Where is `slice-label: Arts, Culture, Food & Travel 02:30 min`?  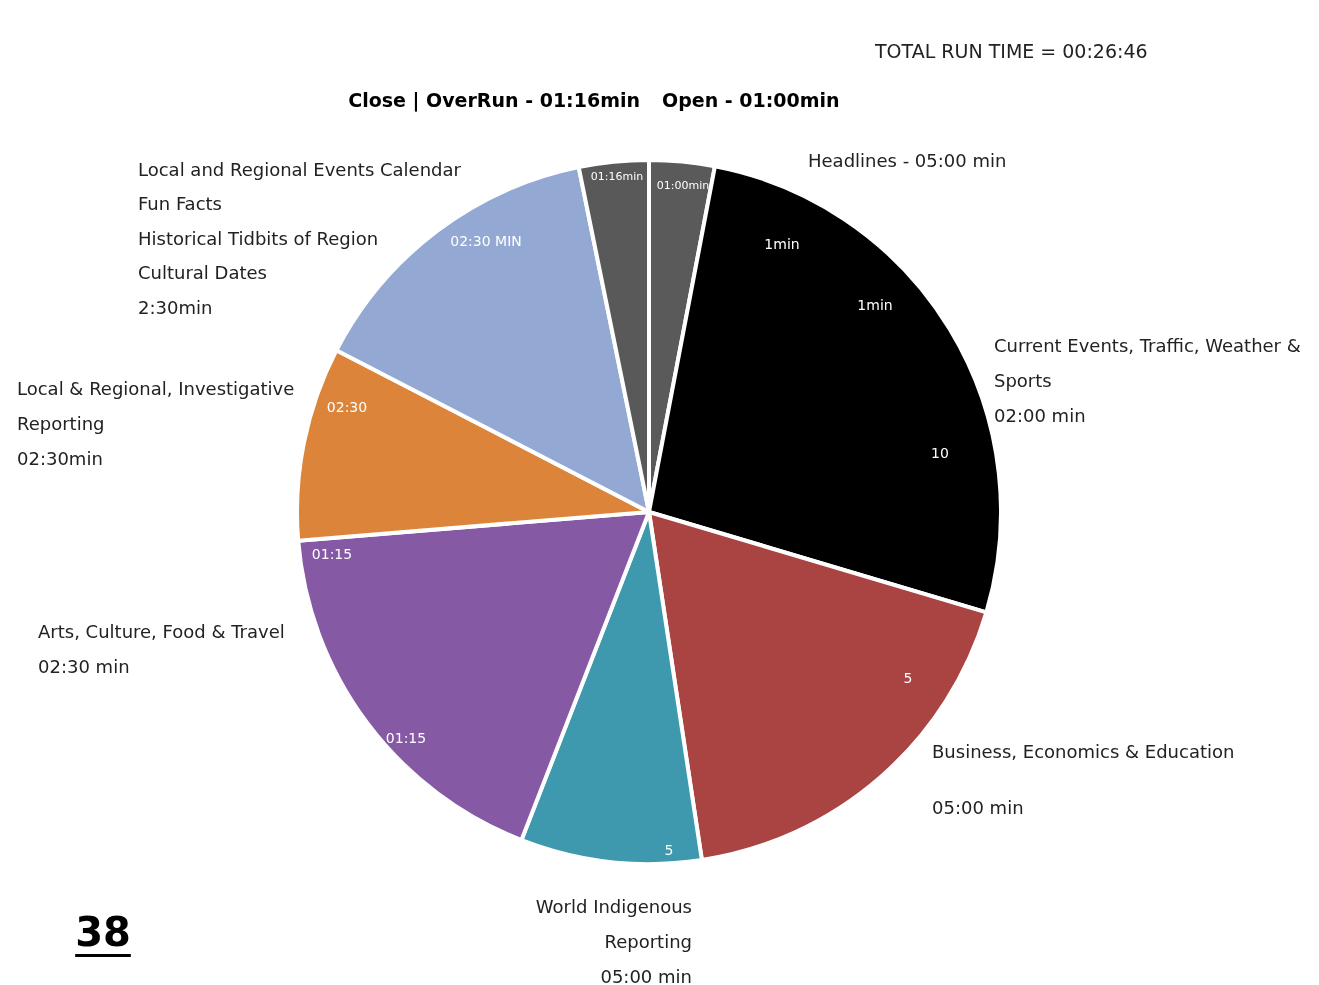
slice-label: Arts, Culture, Food & Travel 02:30 min is located at coordinates (161, 648).